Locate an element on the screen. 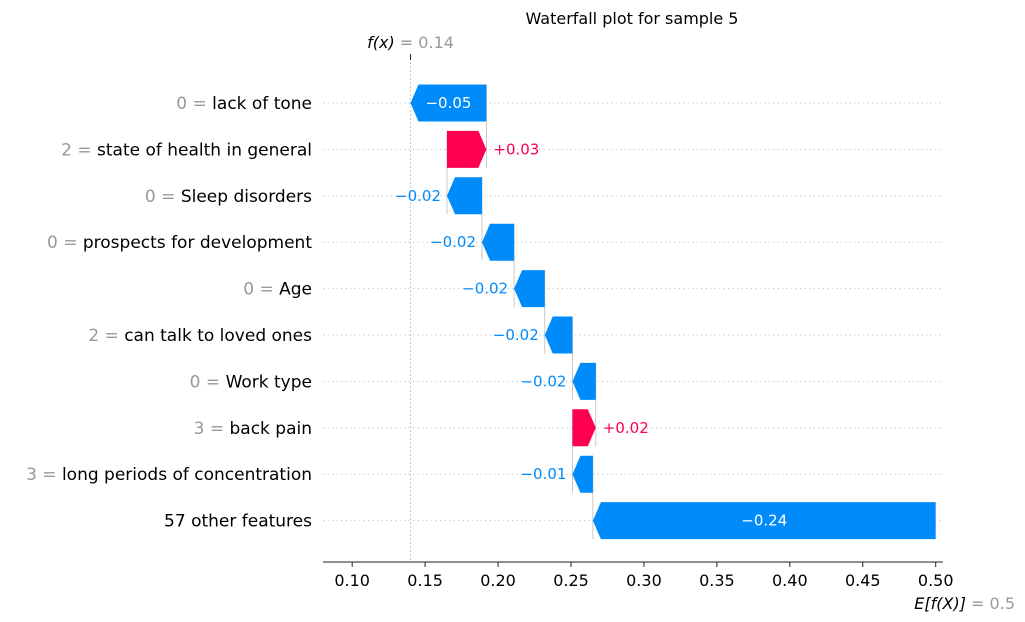 The width and height of the screenshot is (1025, 622). base-value-name: E[f(X)] is located at coordinates (940, 603).